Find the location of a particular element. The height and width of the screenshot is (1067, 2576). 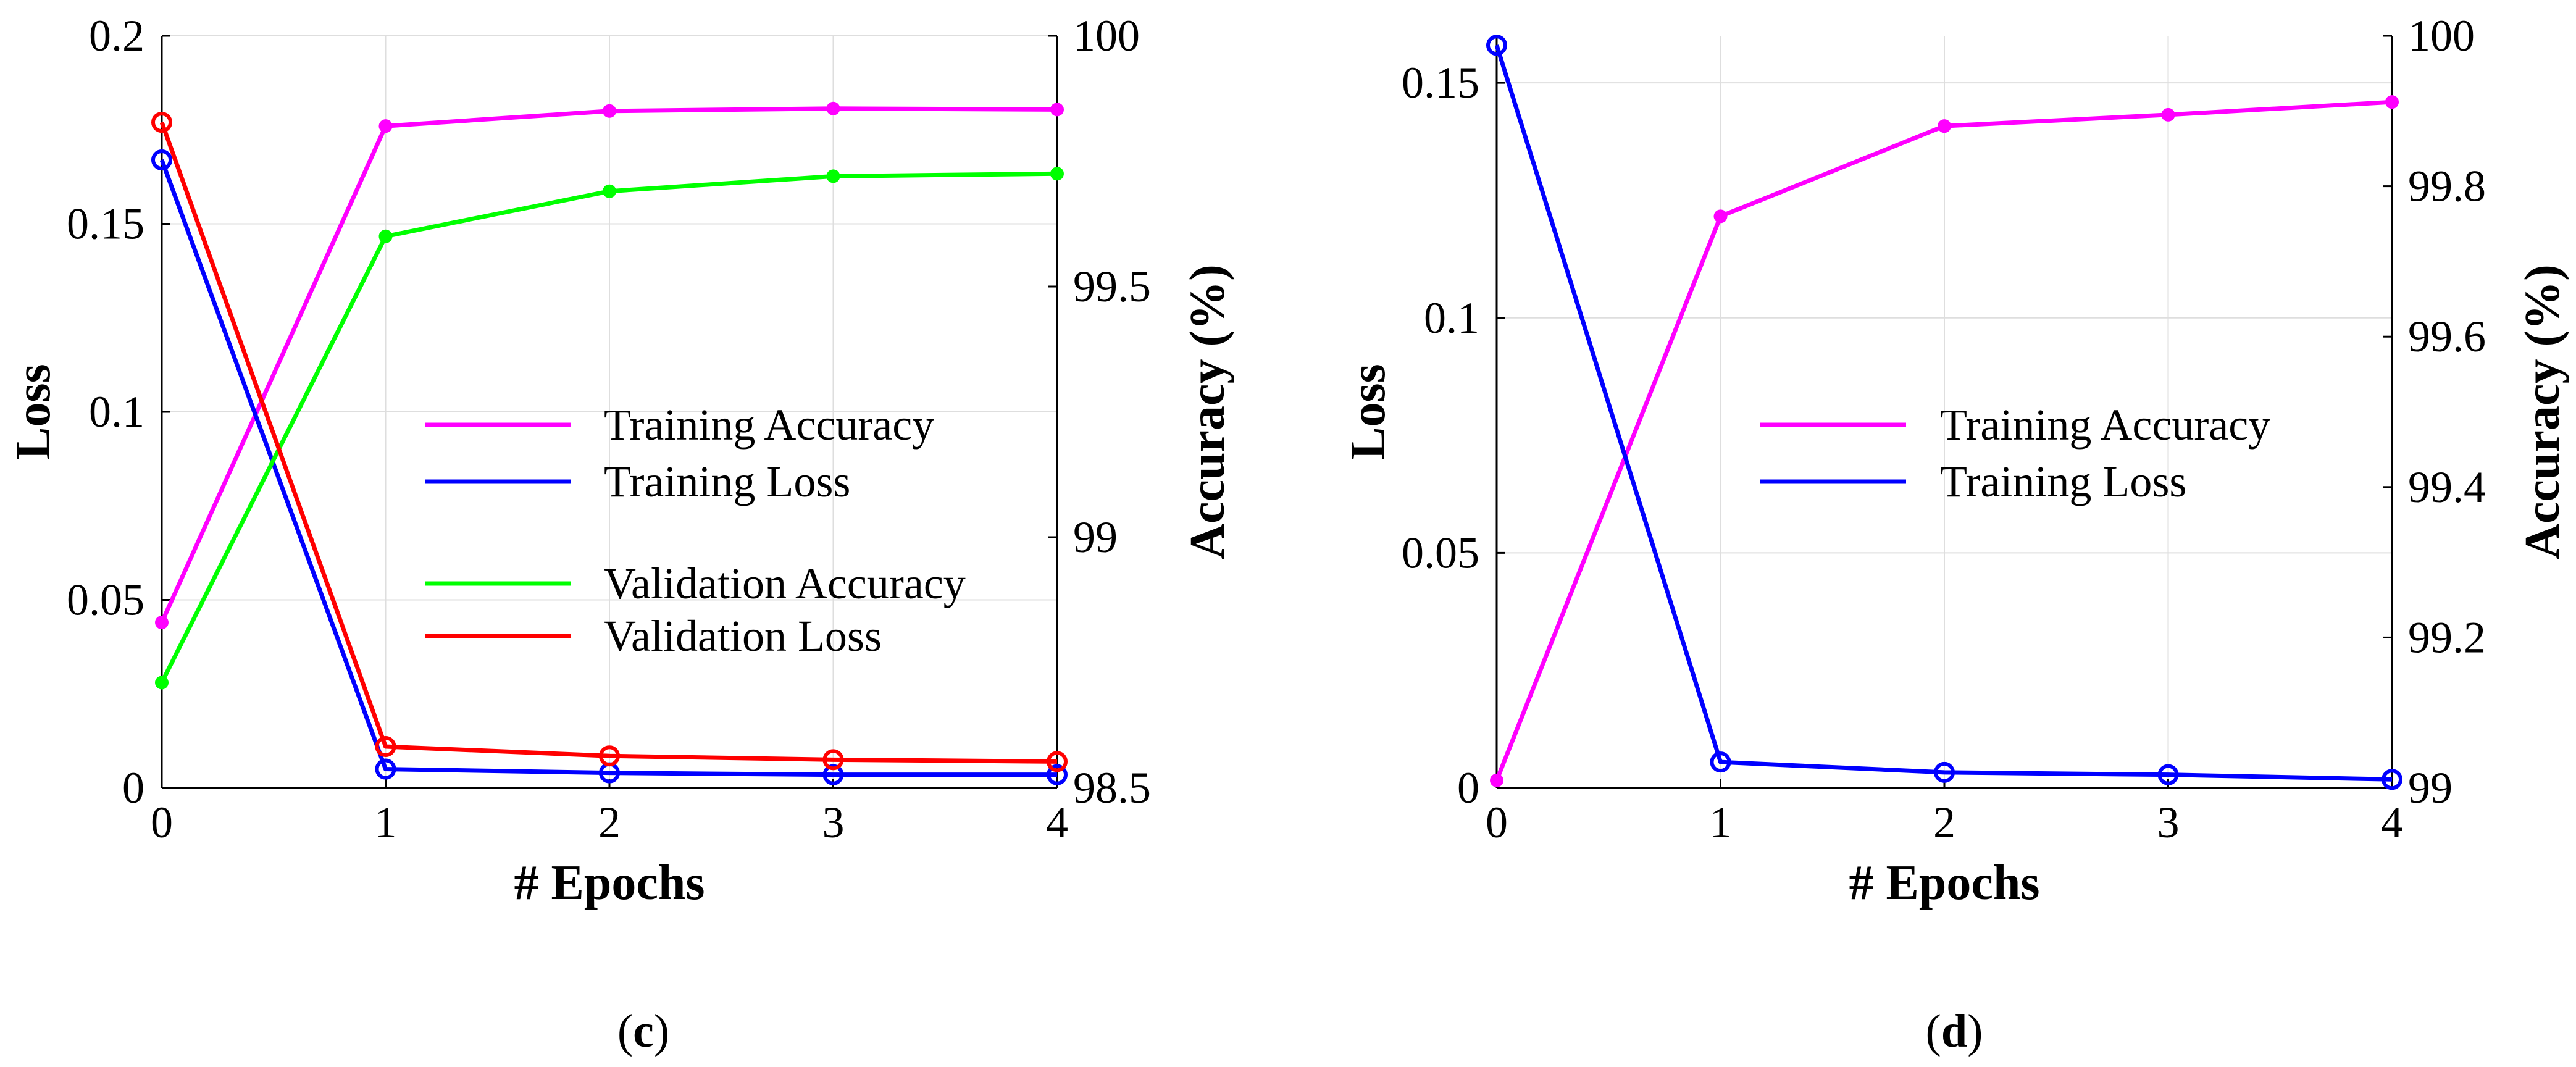

y-right-tick-label: 99.8 is located at coordinates (2447, 186).